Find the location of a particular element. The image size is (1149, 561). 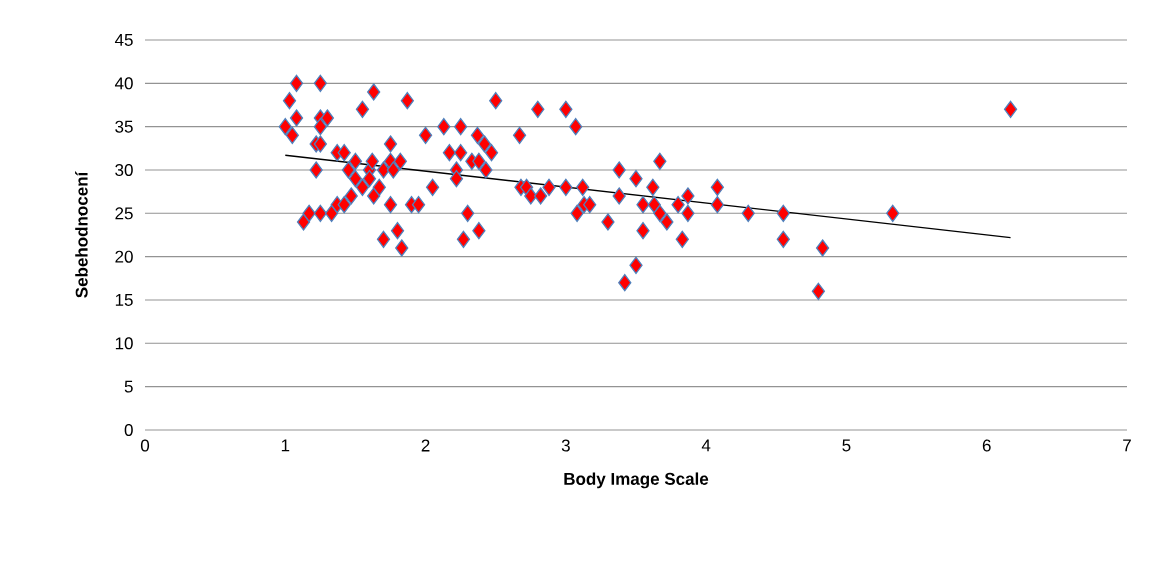

x-tick-label: 3 is located at coordinates (565, 445).